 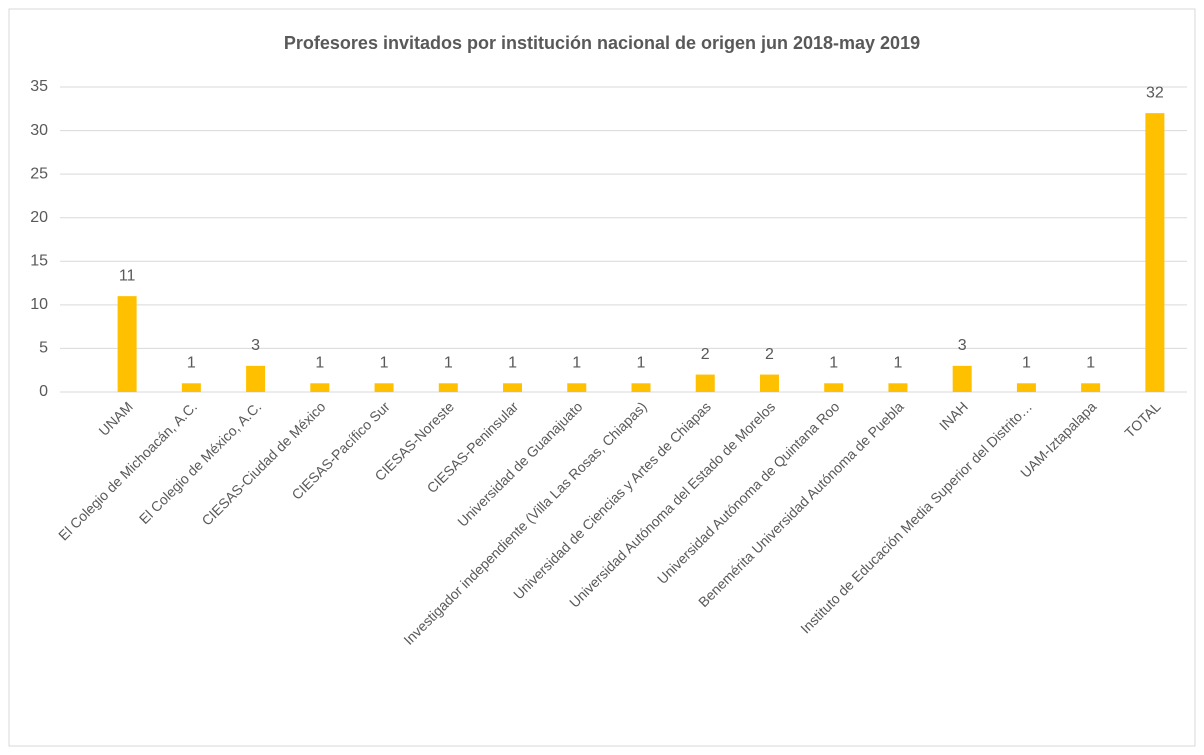 What do you see at coordinates (39, 130) in the screenshot?
I see `y-tick-label: 30` at bounding box center [39, 130].